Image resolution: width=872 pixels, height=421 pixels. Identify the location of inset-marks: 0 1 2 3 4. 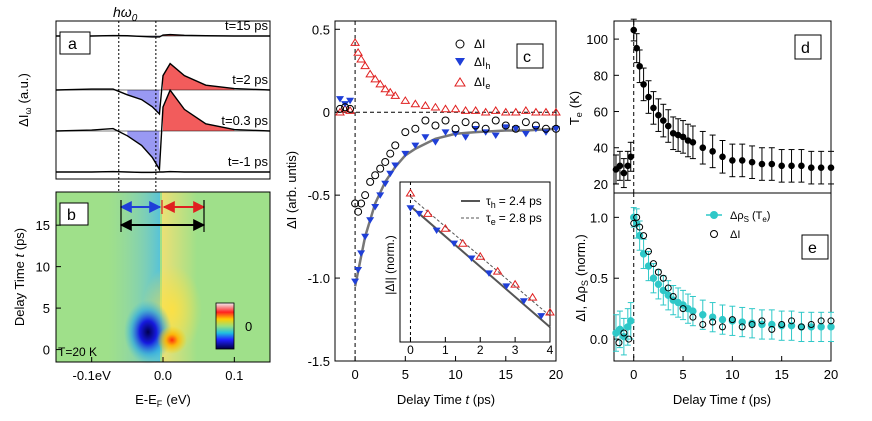
(480, 269).